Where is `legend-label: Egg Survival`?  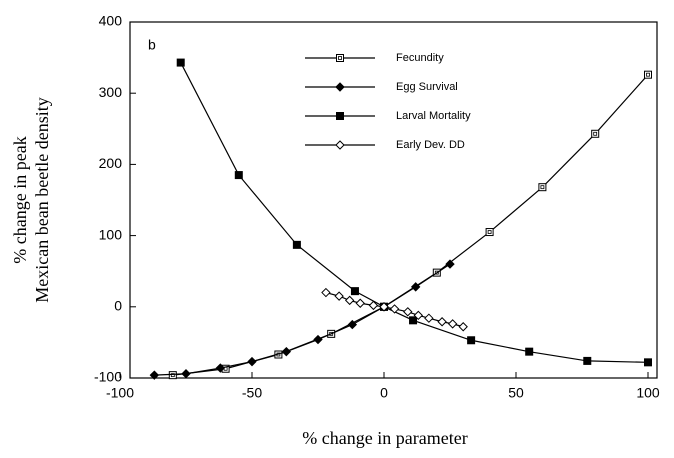 legend-label: Egg Survival is located at coordinates (427, 87).